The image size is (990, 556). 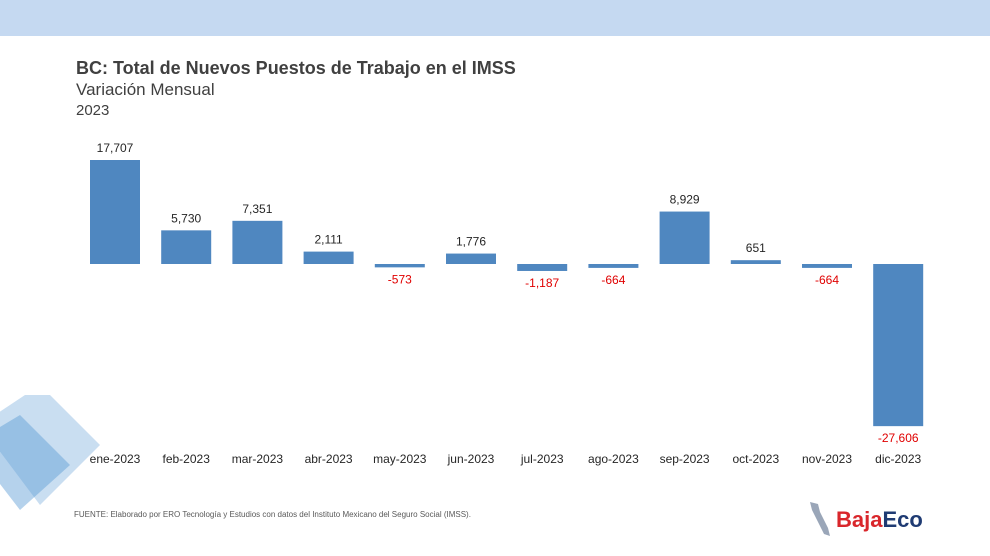 I want to click on chart-year: 2023, so click(x=93, y=110).